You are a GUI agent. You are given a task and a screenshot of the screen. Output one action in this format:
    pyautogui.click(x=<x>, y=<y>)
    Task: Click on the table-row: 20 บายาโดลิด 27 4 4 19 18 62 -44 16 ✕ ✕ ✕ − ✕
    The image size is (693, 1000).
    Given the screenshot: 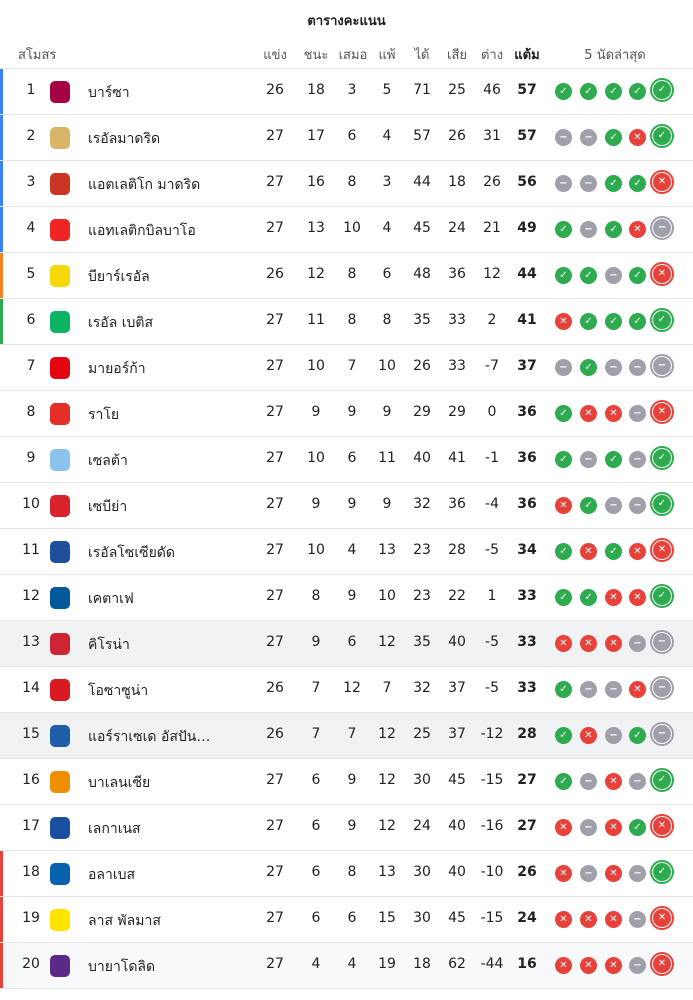 What is the action you would take?
    pyautogui.click(x=346, y=966)
    